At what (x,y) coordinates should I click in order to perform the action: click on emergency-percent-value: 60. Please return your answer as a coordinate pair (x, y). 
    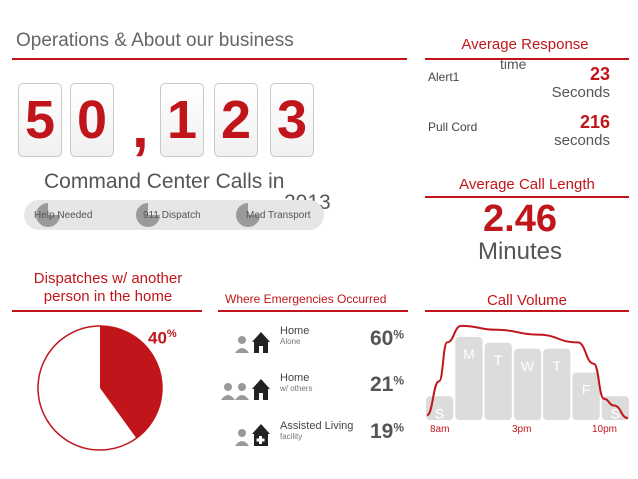
    Looking at the image, I should click on (382, 338).